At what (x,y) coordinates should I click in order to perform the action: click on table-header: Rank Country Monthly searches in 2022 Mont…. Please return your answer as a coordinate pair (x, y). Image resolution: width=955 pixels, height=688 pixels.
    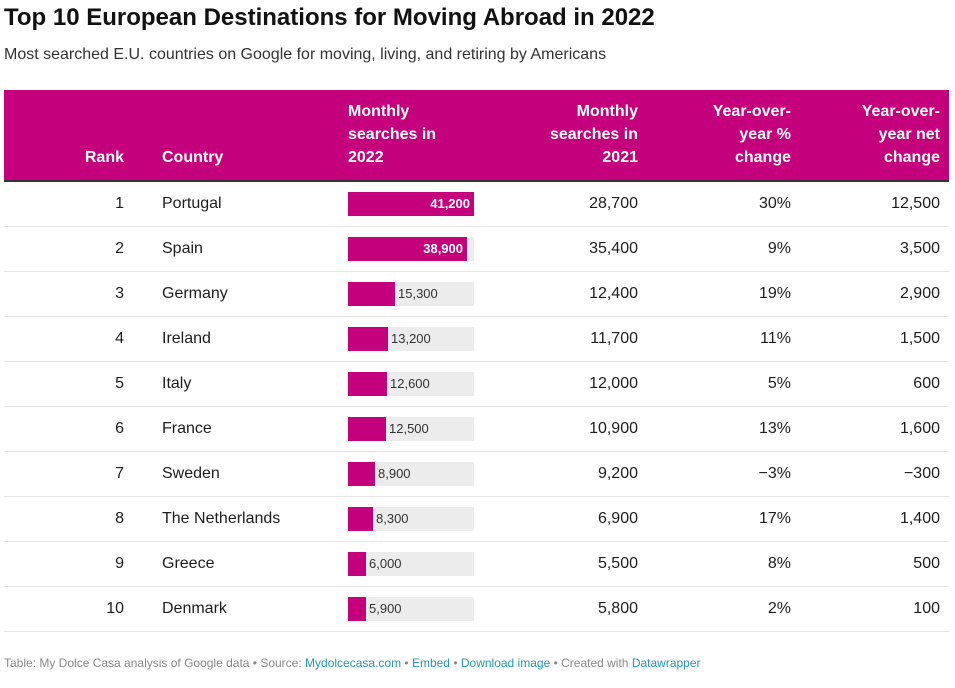
    Looking at the image, I should click on (476, 136).